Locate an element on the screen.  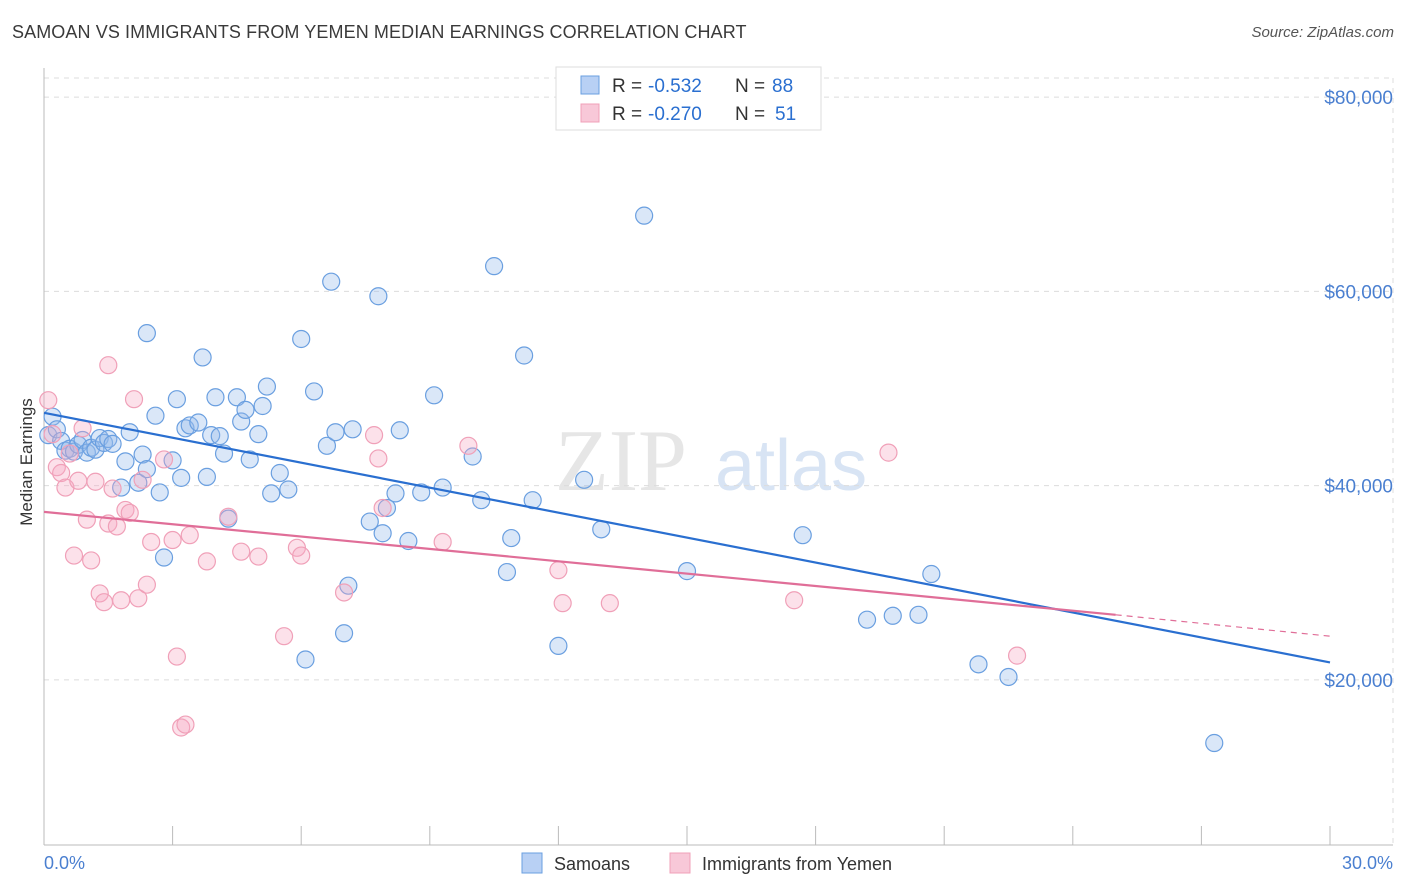
source-label: Source: ZipAtlas.com is located at coordinates (1322, 32).